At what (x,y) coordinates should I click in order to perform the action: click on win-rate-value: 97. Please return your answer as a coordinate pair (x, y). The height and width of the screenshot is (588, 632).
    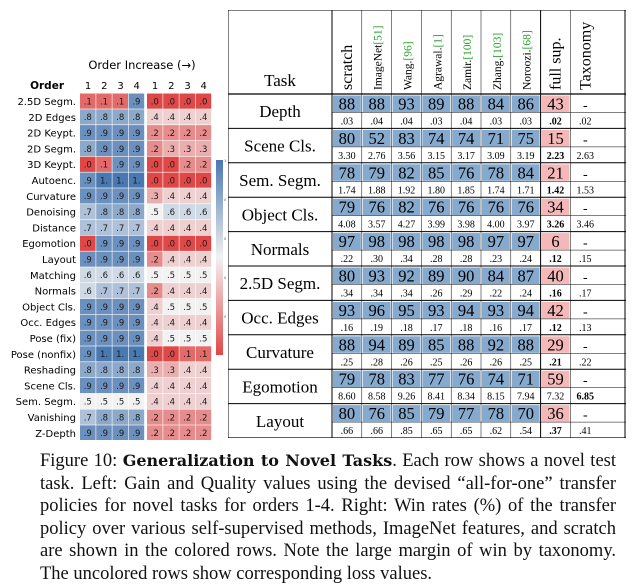
    Looking at the image, I should click on (525, 241).